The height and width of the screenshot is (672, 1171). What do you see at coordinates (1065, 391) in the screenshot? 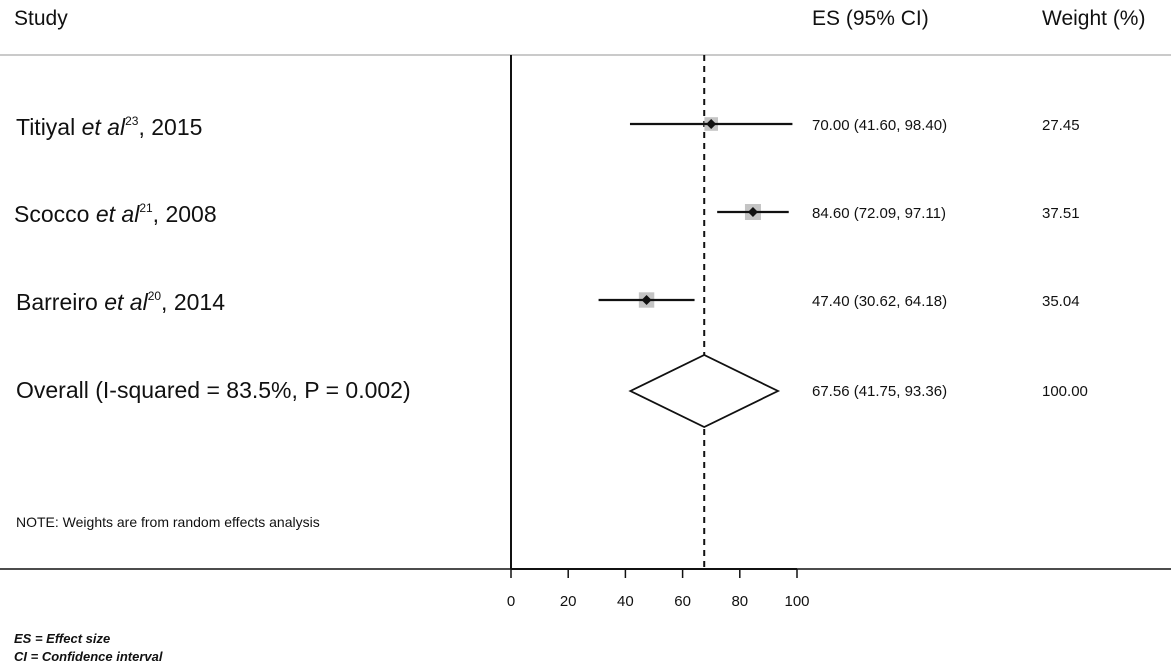
I see `weight-value-overall: 100.00` at bounding box center [1065, 391].